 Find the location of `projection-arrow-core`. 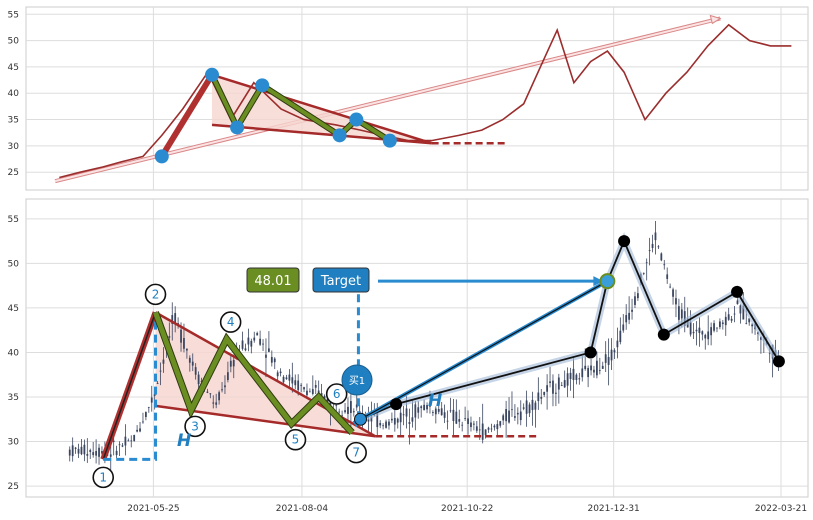

projection-arrow-core is located at coordinates (484, 350).